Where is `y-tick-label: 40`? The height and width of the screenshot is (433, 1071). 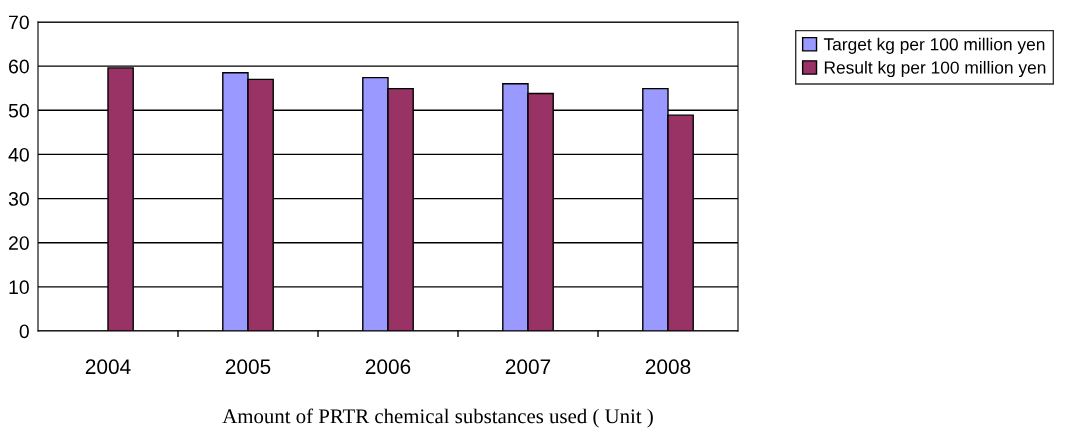 y-tick-label: 40 is located at coordinates (18, 154).